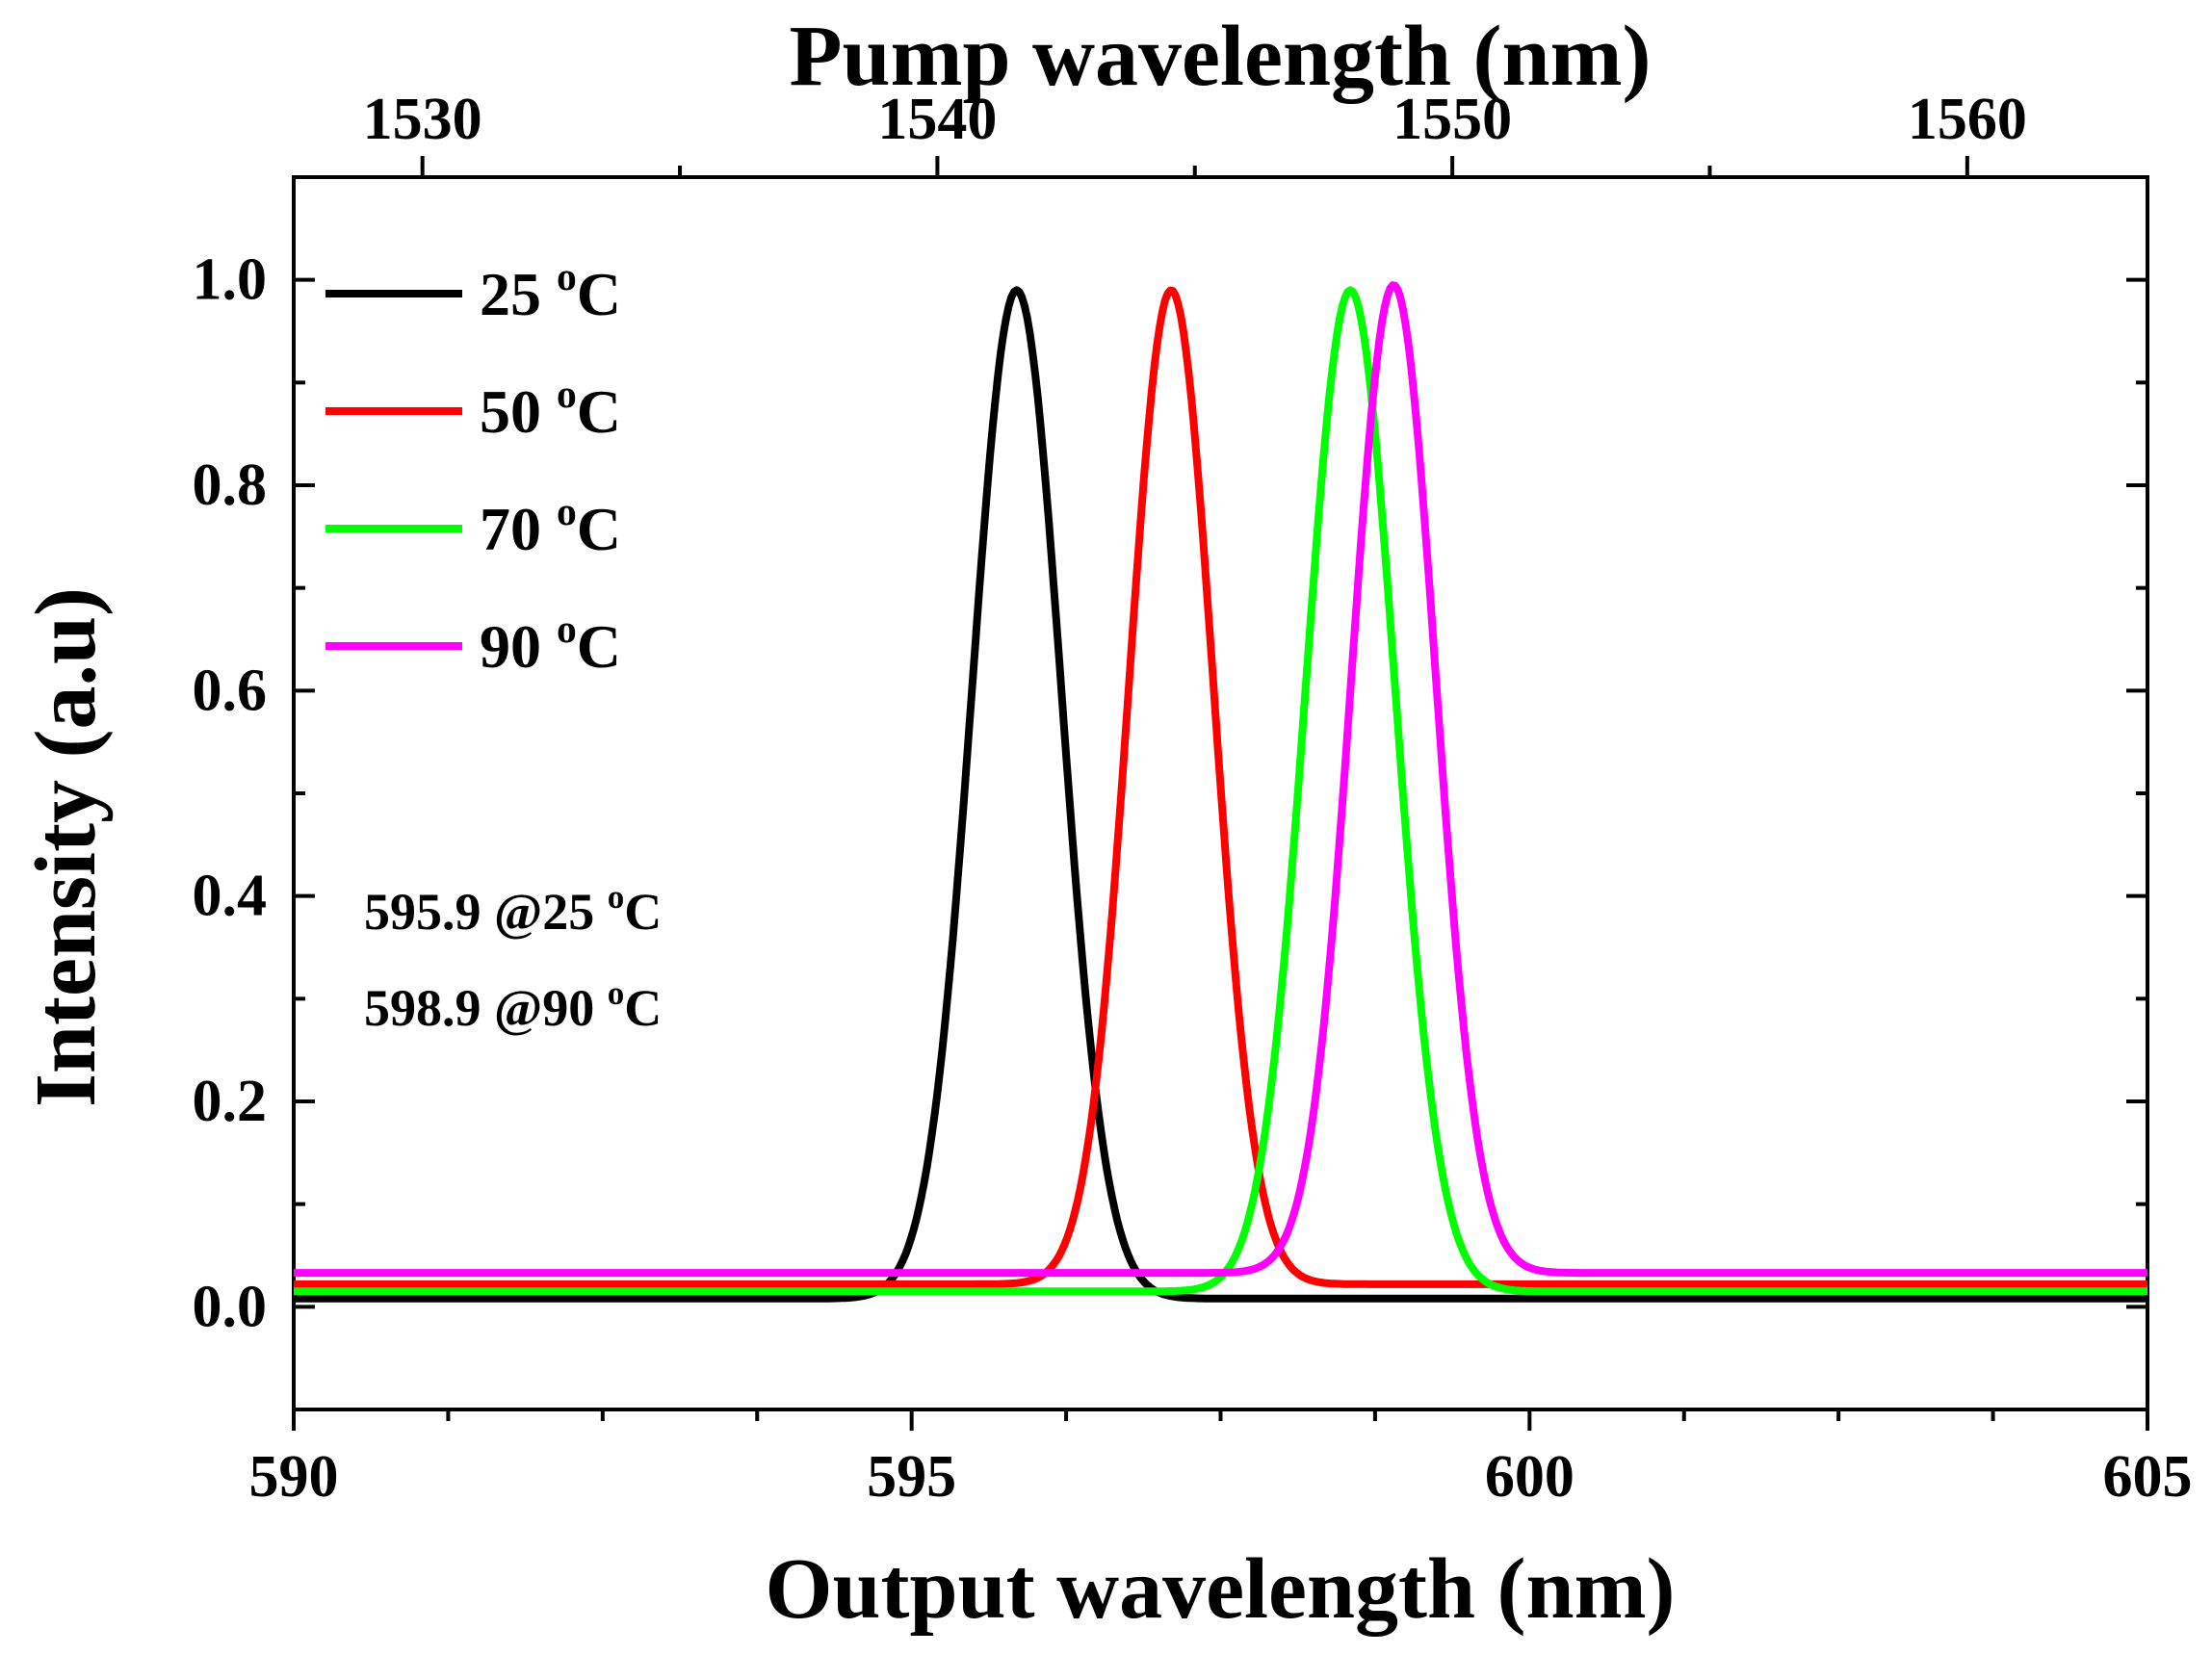 Image resolution: width=2212 pixels, height=1655 pixels. I want to click on annotations: 595.9 @25 oC 598.9 @90 oC, so click(513, 957).